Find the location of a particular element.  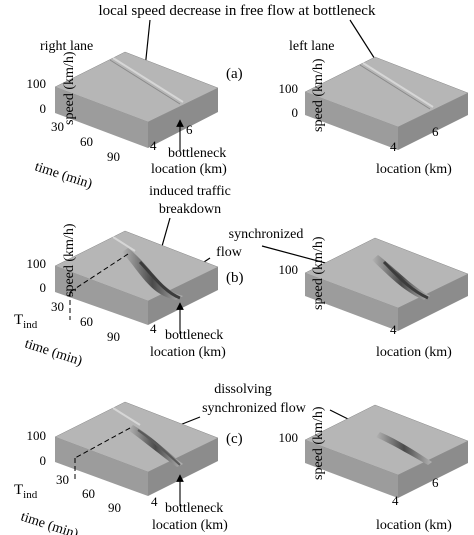

b-left-time-30: 30 is located at coordinates (57, 306).